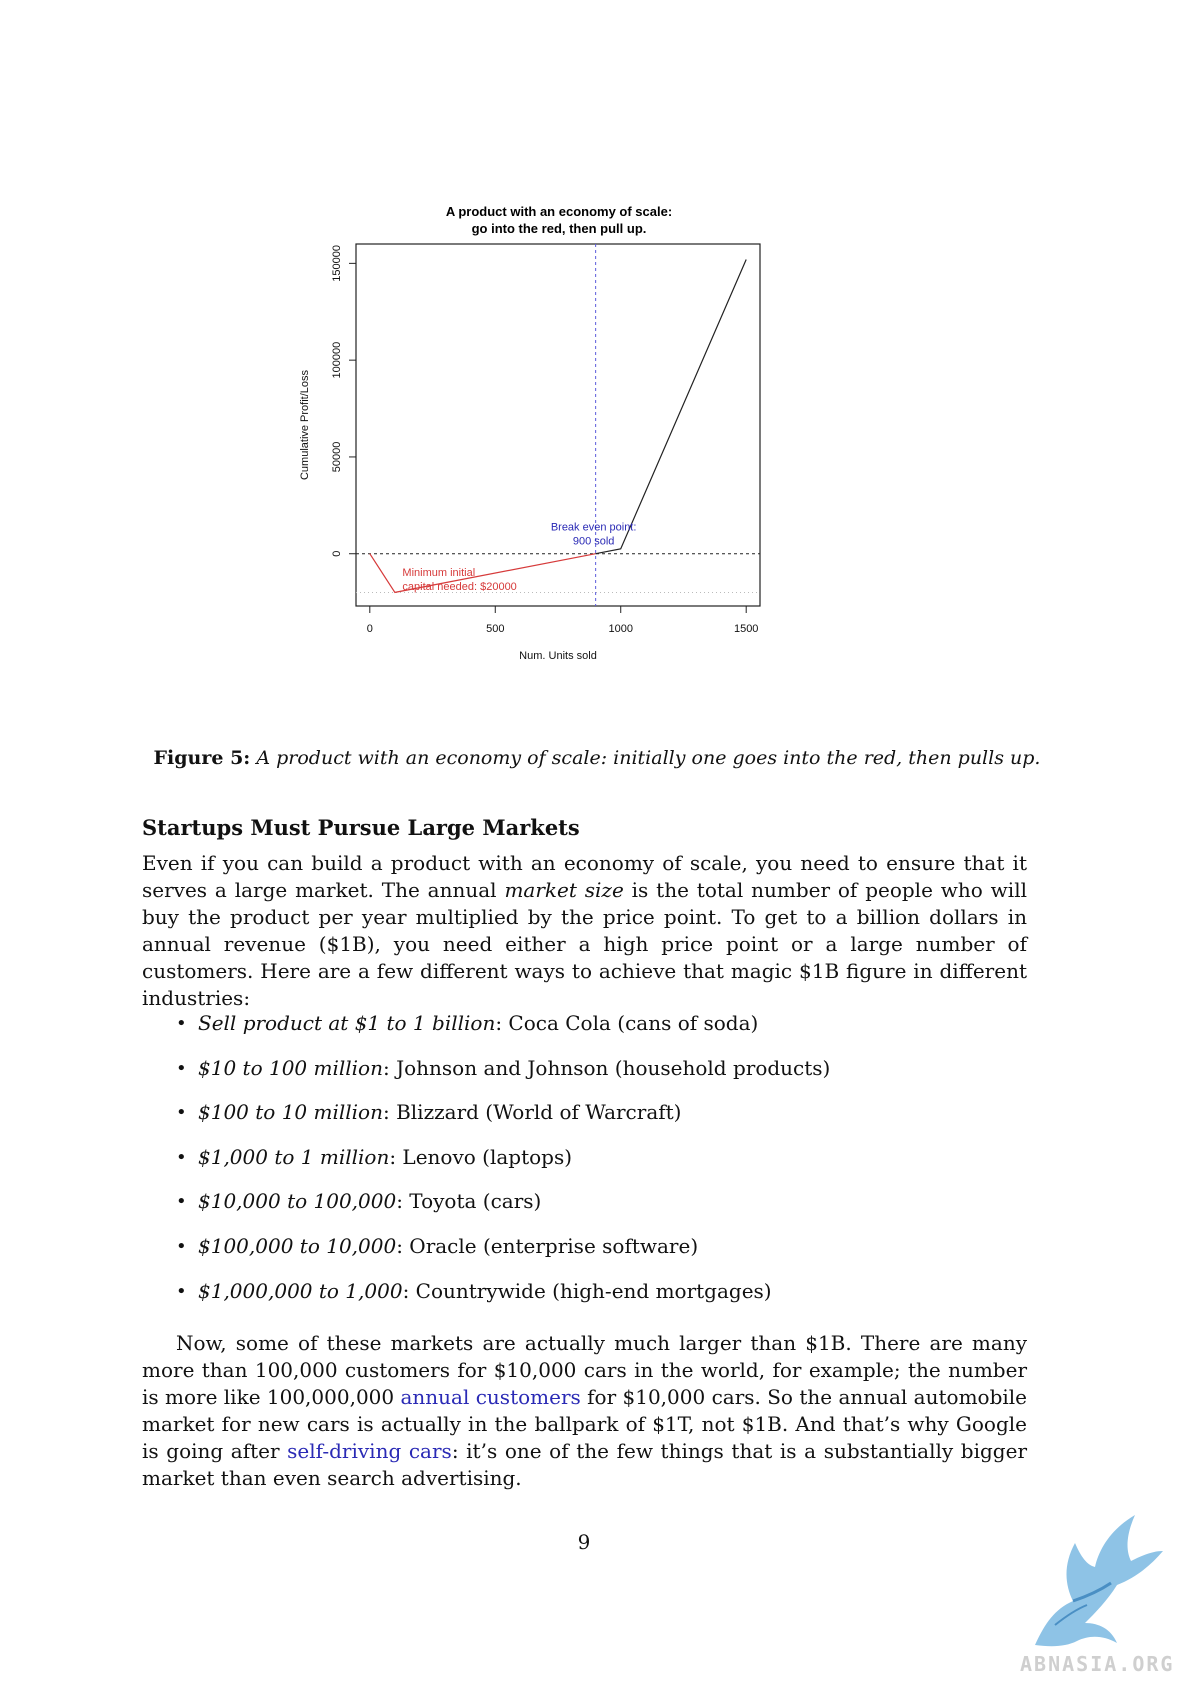 The image size is (1192, 1686). I want to click on list-item-price-range: $1,000,000 to 1,000, so click(300, 1290).